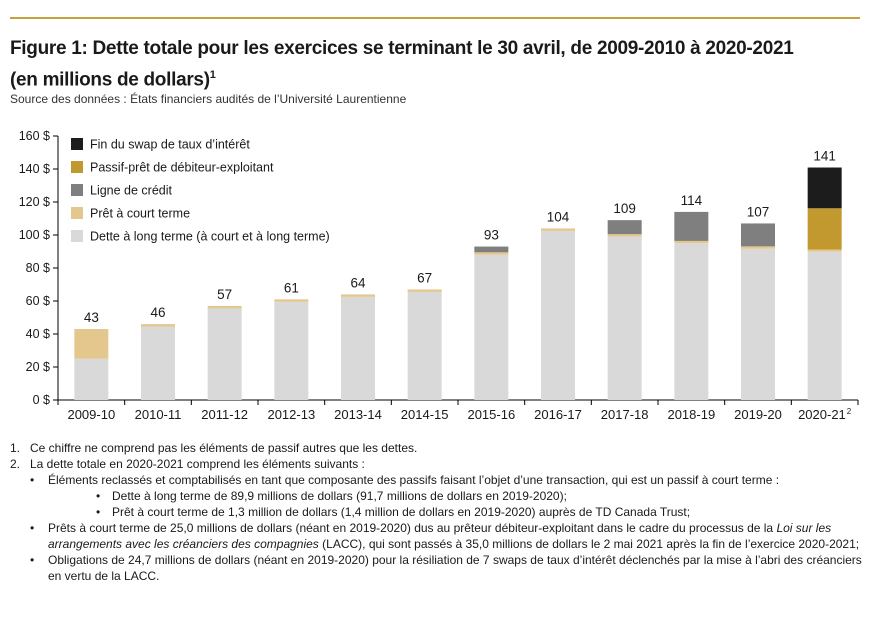  What do you see at coordinates (692, 200) in the screenshot?
I see `bar-total-label: 114` at bounding box center [692, 200].